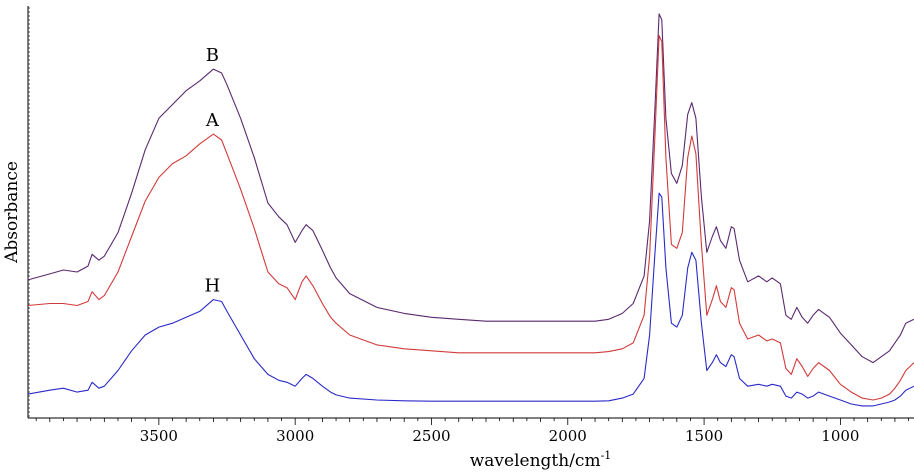  I want to click on x-tick-label: 2000, so click(568, 436).